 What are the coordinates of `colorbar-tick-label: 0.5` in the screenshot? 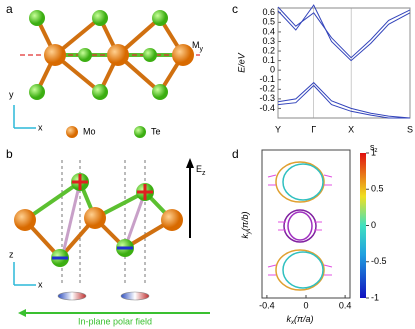 It's located at (377, 189).